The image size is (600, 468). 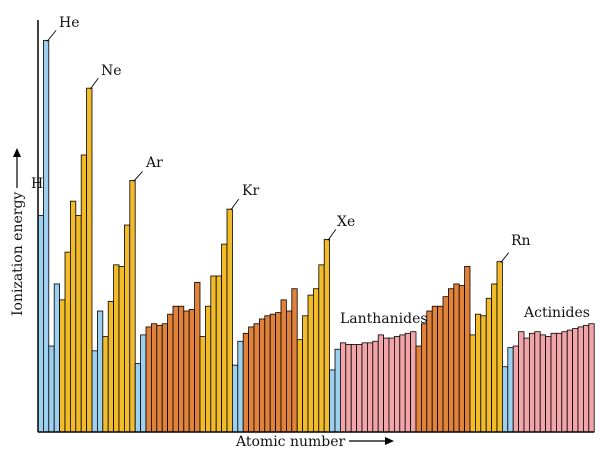 What do you see at coordinates (132, 306) in the screenshot?
I see `bar-z18` at bounding box center [132, 306].